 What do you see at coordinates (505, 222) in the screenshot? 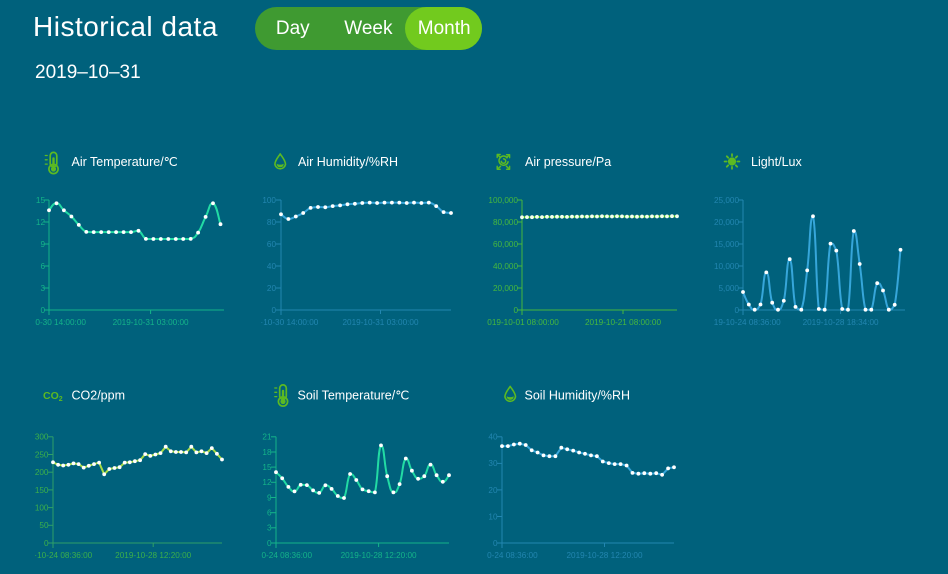
I see `svg-text: 80,000` at bounding box center [505, 222].